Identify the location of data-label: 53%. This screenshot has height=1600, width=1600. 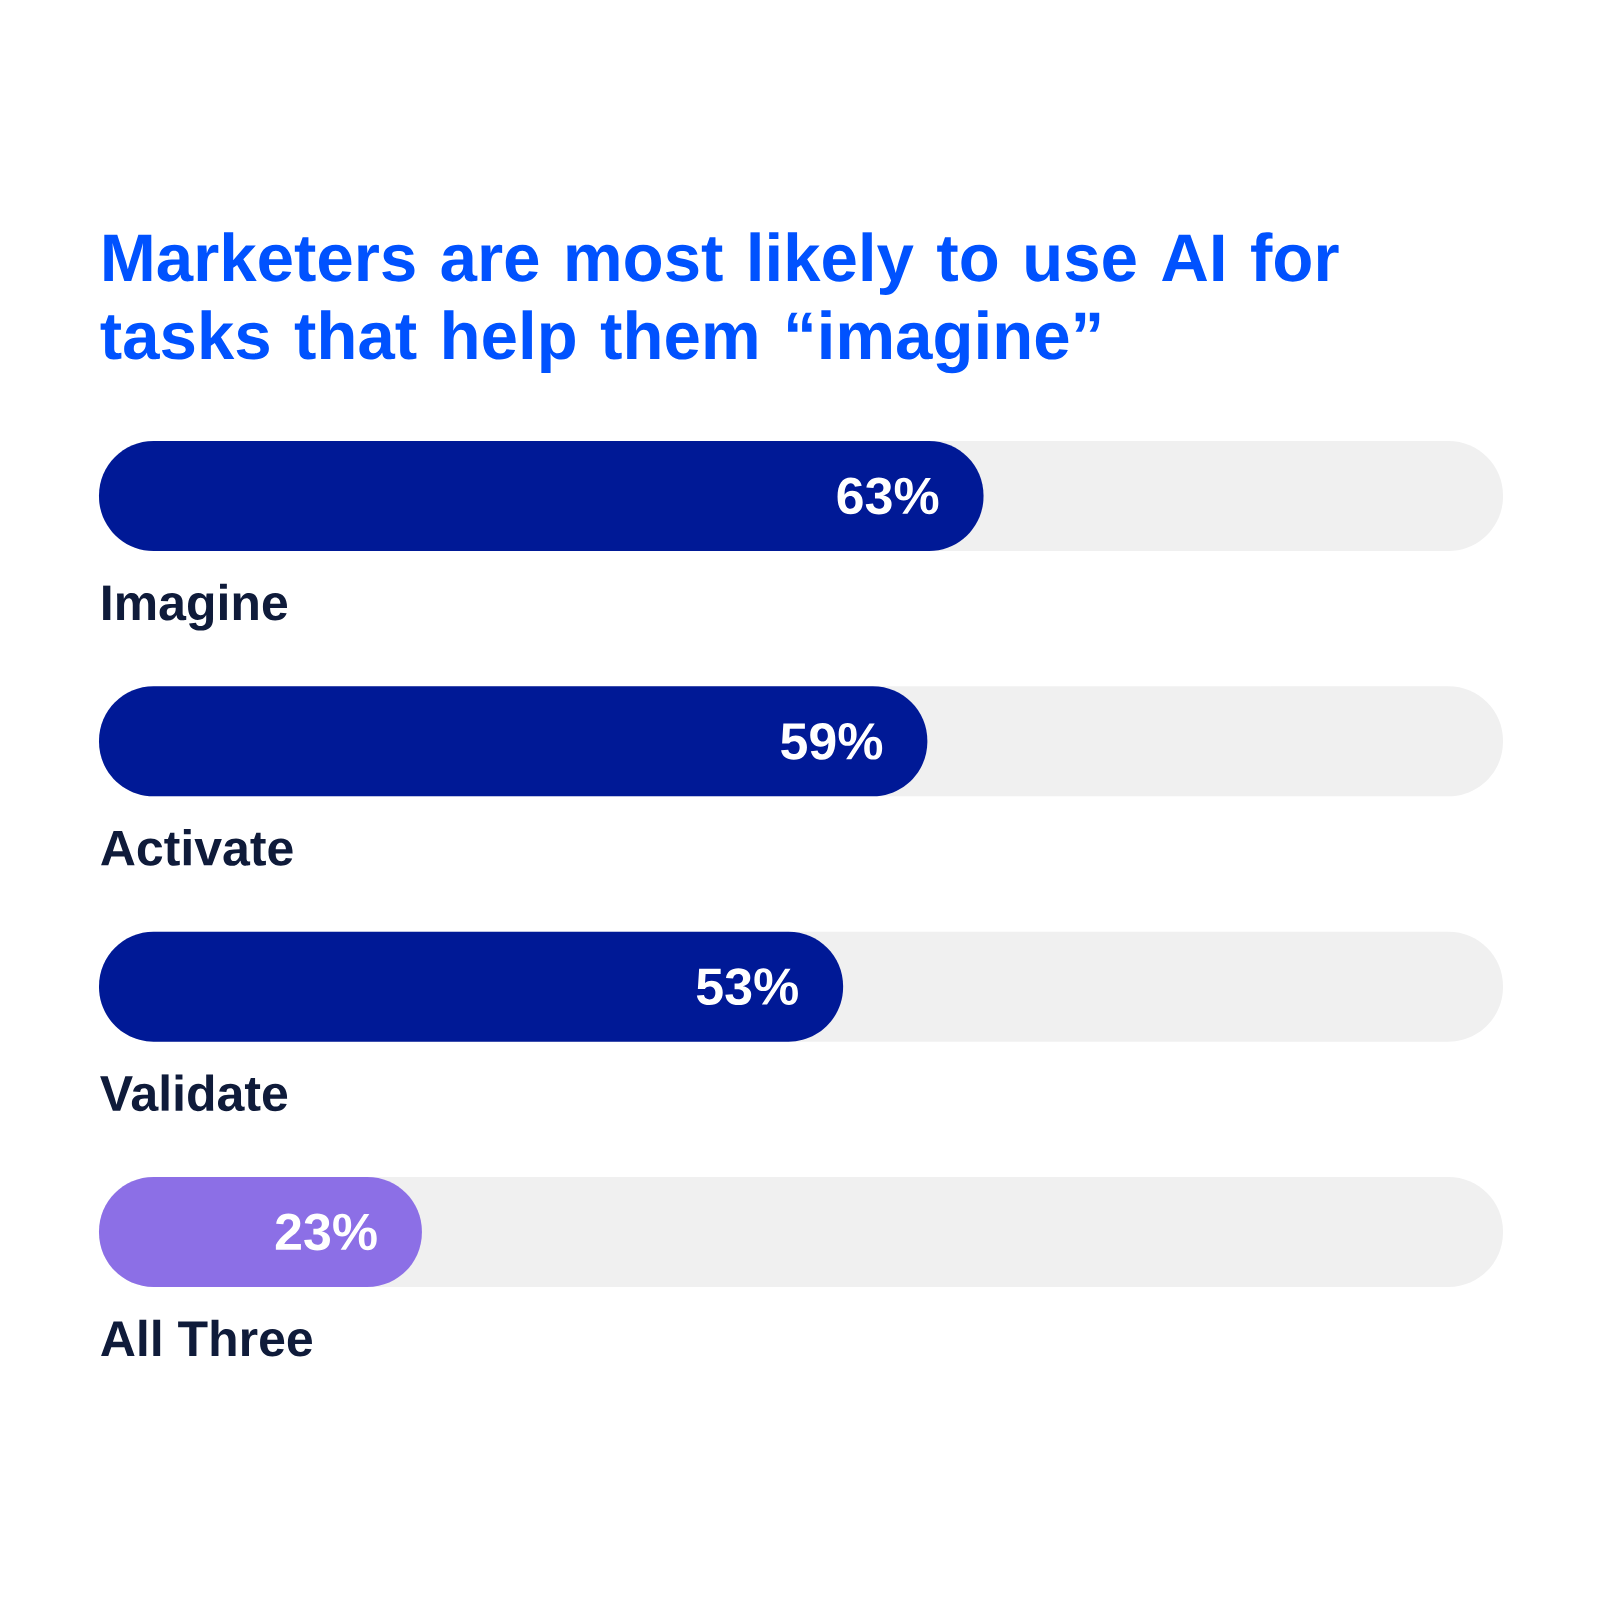
(747, 987).